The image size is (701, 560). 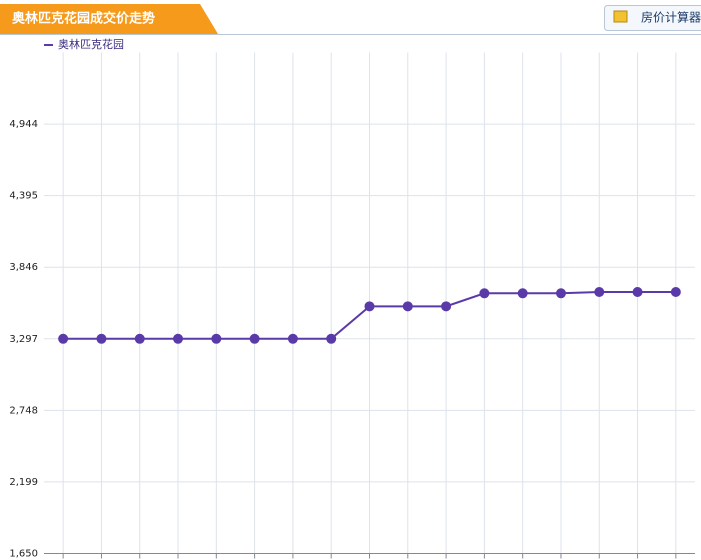 I want to click on header-title: 奥林匹克花园成交价走势, so click(x=83, y=19).